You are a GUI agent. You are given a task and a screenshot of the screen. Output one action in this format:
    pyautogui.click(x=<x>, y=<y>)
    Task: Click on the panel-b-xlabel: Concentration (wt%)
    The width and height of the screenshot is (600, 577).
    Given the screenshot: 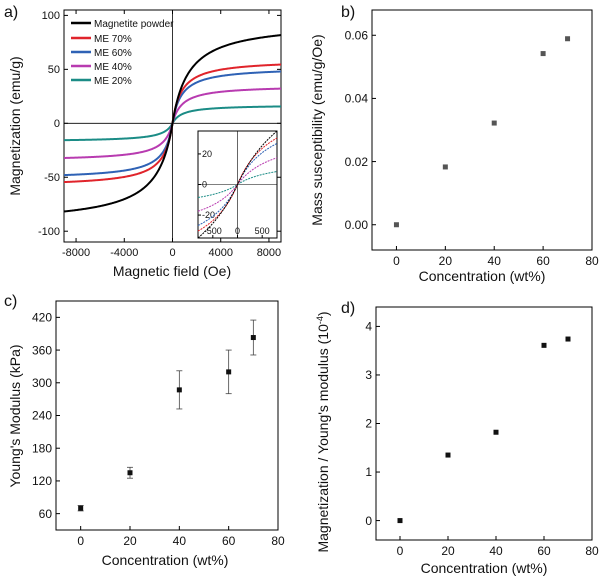 What is the action you would take?
    pyautogui.click(x=482, y=276)
    